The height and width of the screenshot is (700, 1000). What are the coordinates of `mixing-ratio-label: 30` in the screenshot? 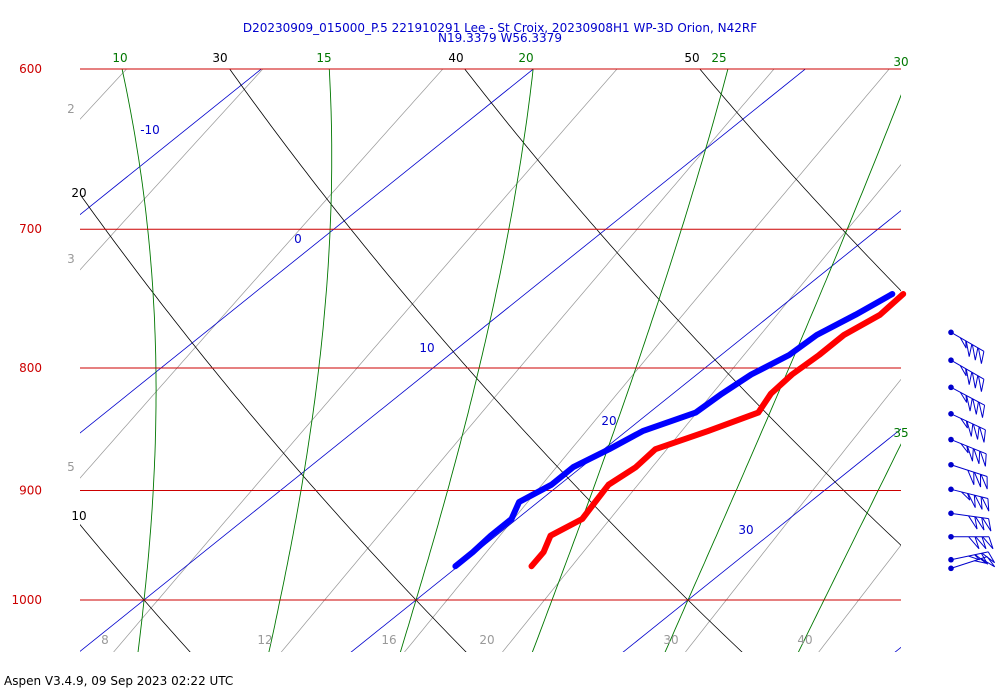 It's located at (670, 640).